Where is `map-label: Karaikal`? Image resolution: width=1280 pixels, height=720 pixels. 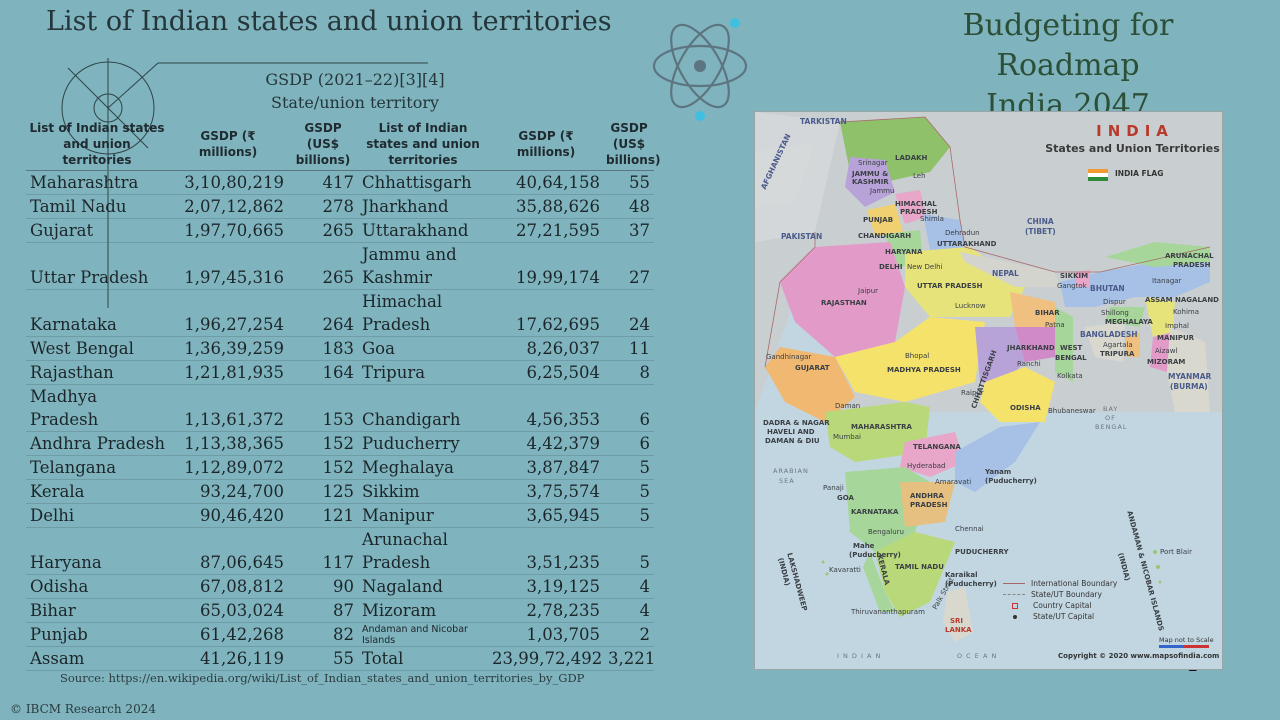
map-label: Karaikal is located at coordinates (961, 575).